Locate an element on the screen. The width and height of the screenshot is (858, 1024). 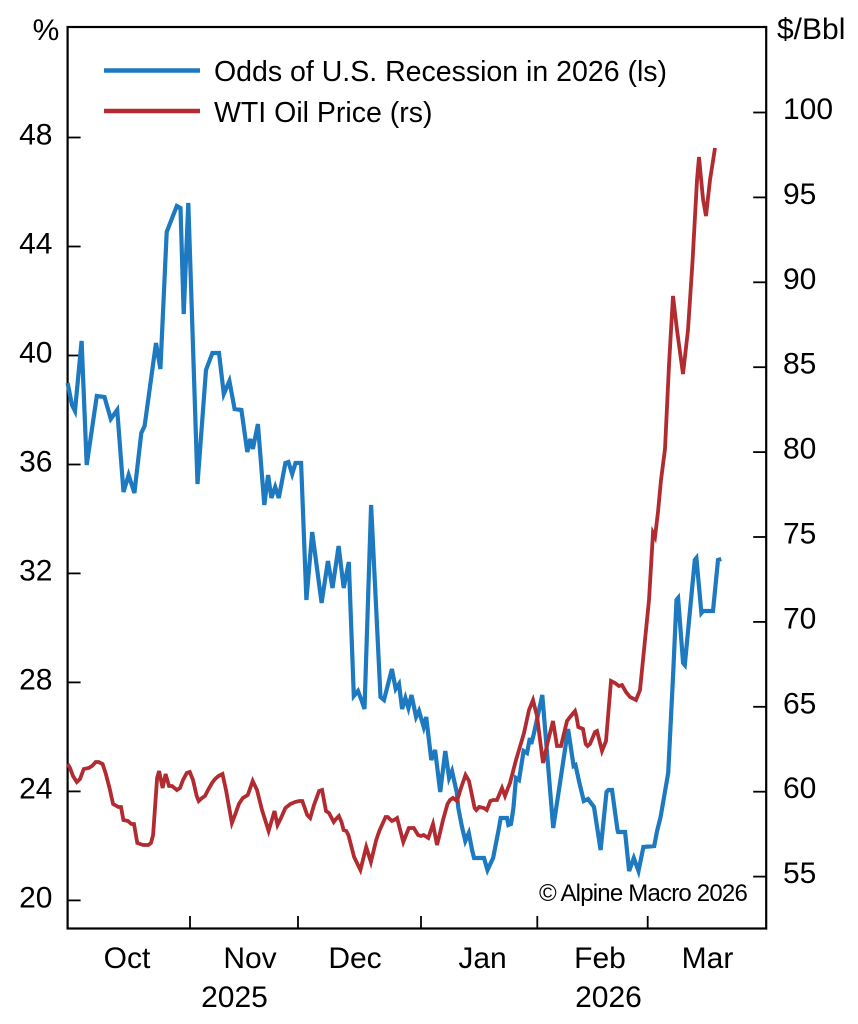
svg-text: WTI Oil Price (rs) is located at coordinates (323, 113).